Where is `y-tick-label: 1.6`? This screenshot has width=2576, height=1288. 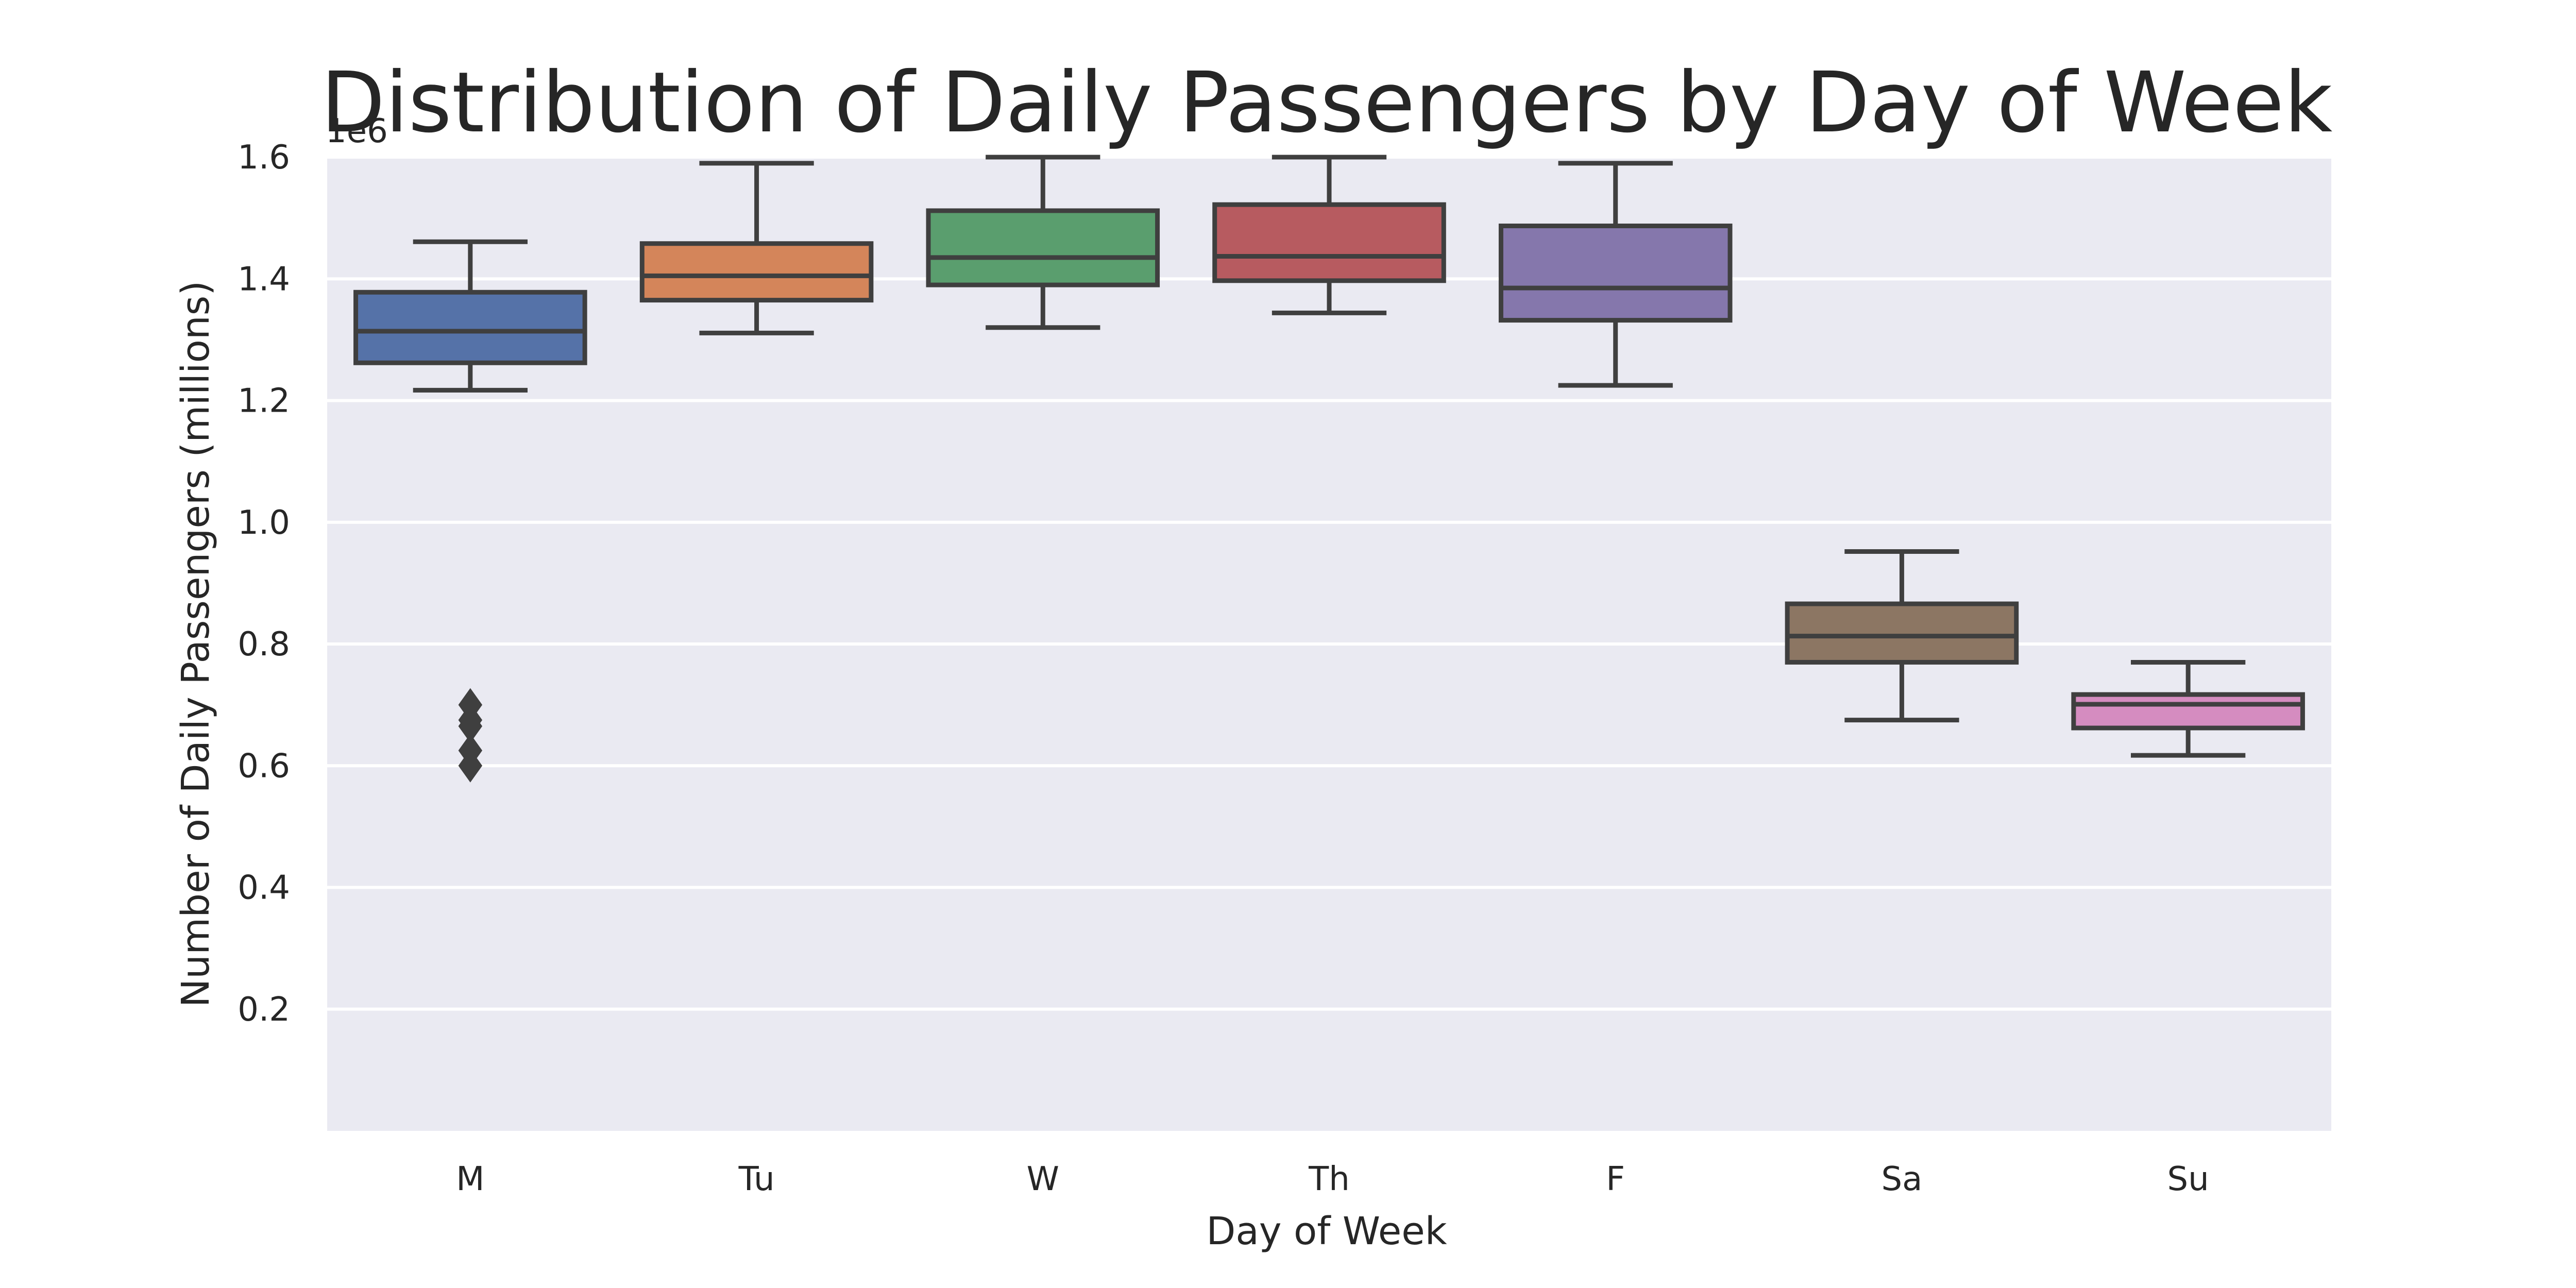
y-tick-label: 1.6 is located at coordinates (264, 158).